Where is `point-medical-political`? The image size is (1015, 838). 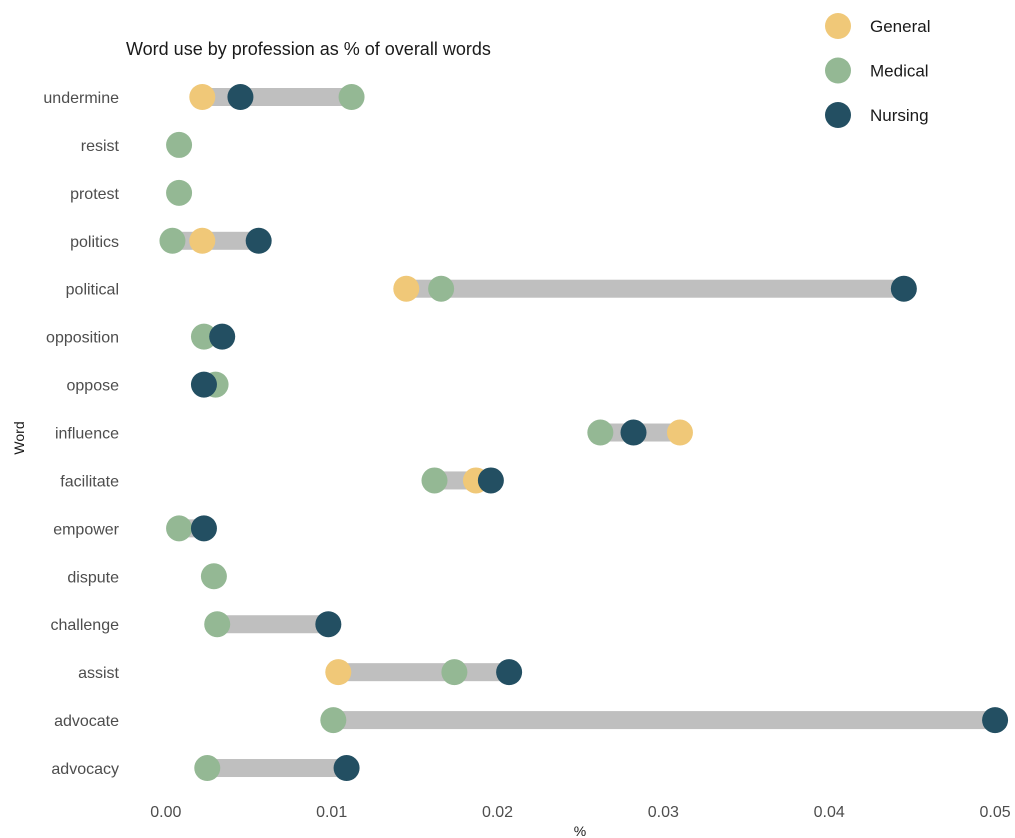
point-medical-political is located at coordinates (441, 288).